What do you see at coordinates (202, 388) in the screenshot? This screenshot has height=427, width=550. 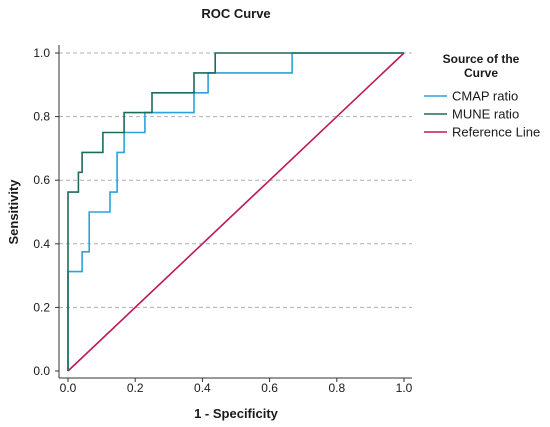 I see `x-tick-label-2: 0.4` at bounding box center [202, 388].